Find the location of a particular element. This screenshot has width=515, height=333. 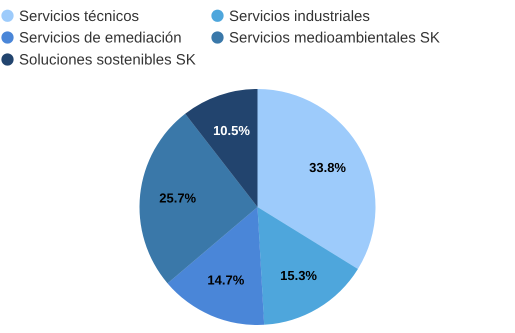

legend-label: Soluciones sostenibles SK is located at coordinates (107, 60).